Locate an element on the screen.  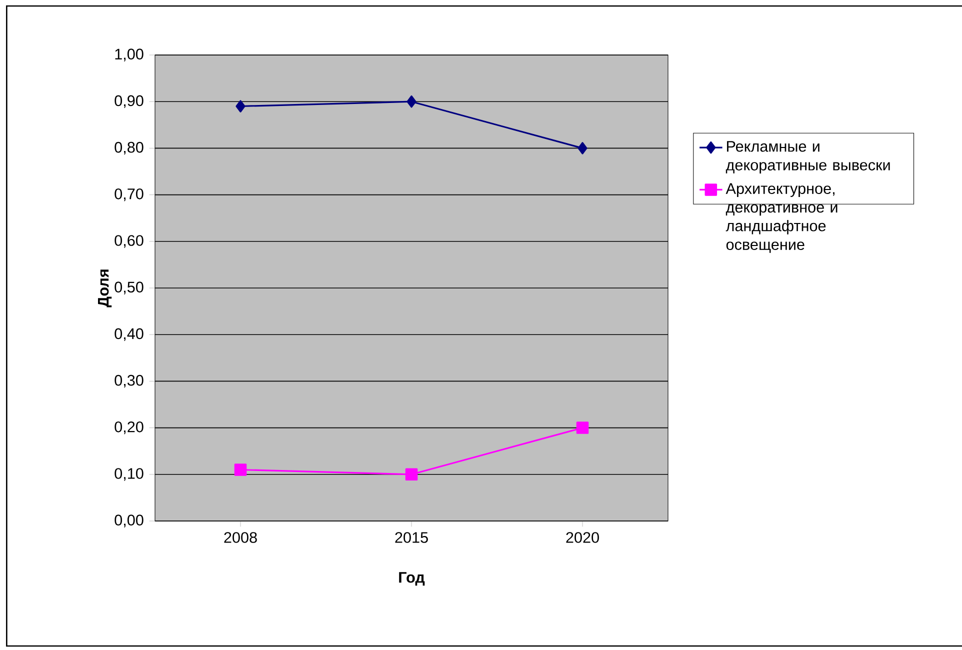
y-axis-title: Доля is located at coordinates (105, 289).